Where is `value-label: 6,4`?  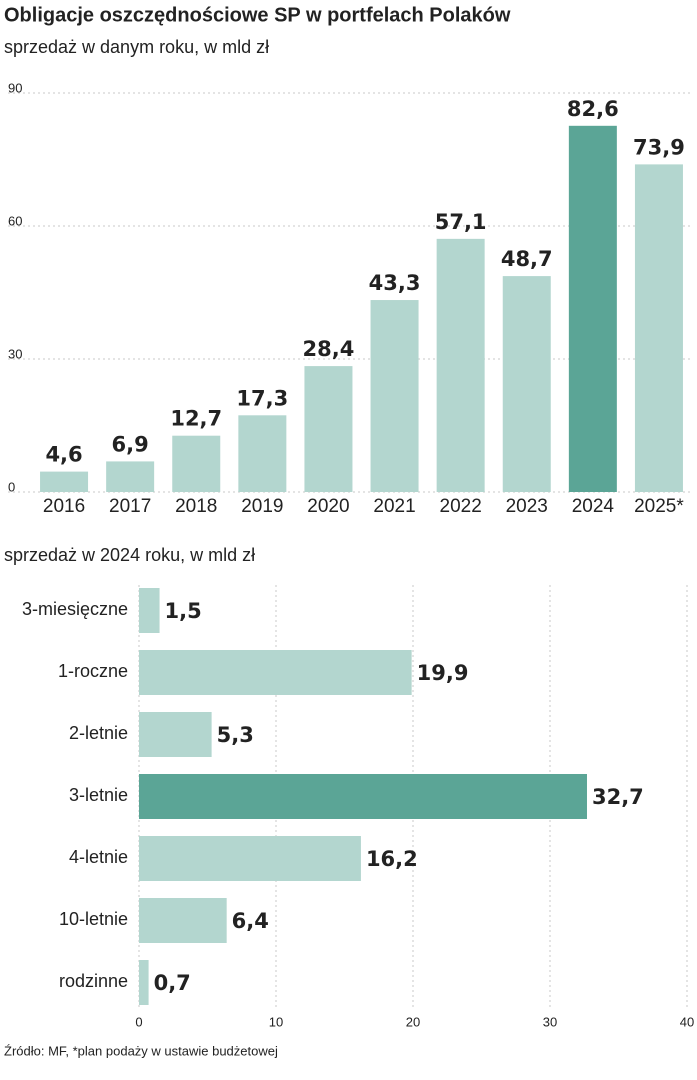
value-label: 6,4 is located at coordinates (250, 921).